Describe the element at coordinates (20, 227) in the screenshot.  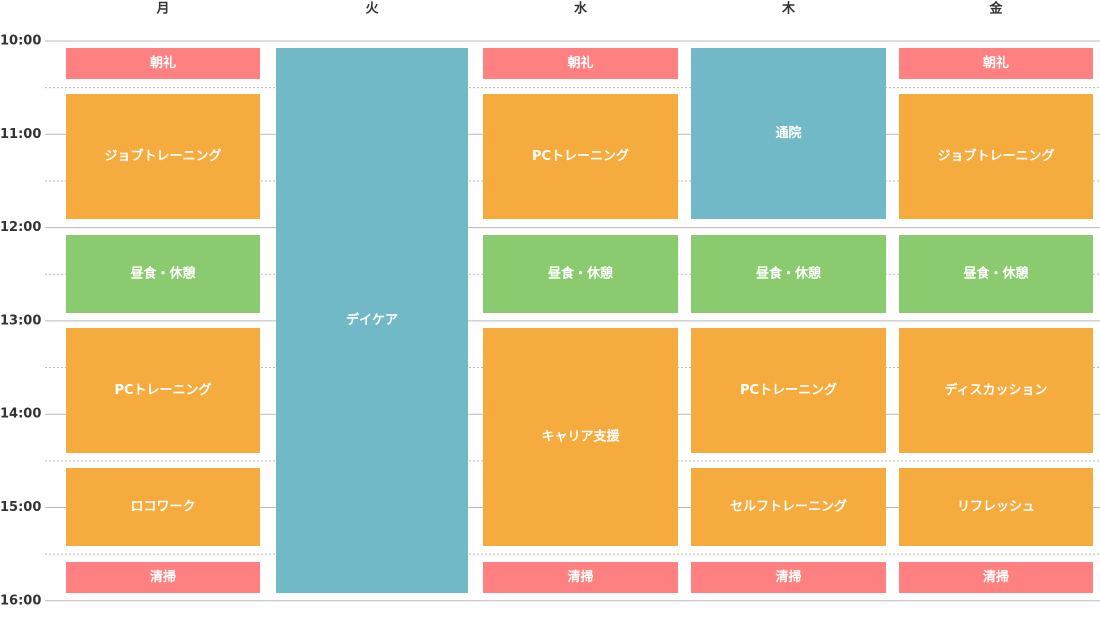
I see `time-label: 12:00` at that location.